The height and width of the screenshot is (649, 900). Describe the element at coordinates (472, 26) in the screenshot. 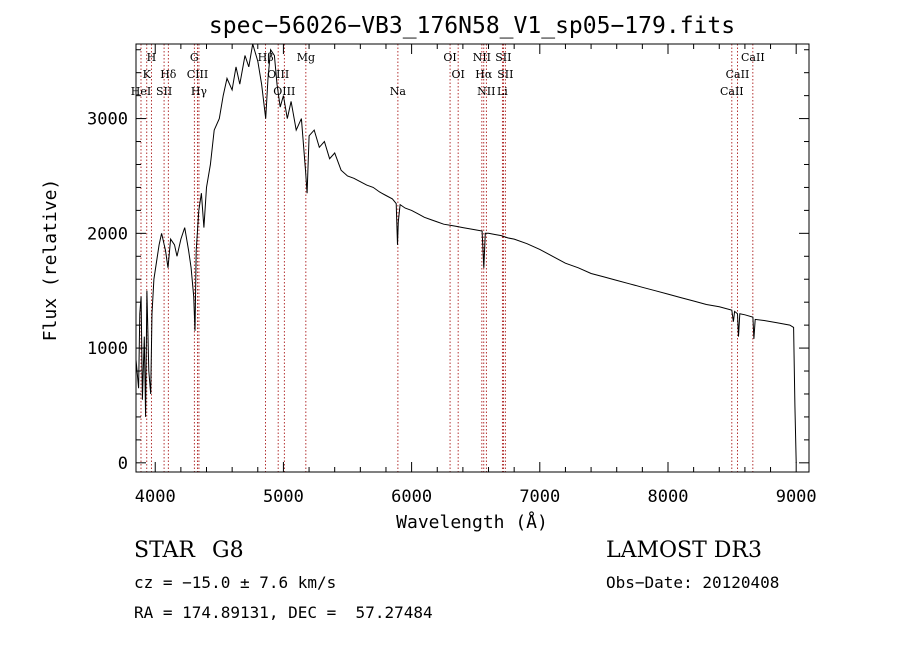

I see `chart-title: spec−56026−VB3_176N58_V1_sp05−179.fits` at that location.